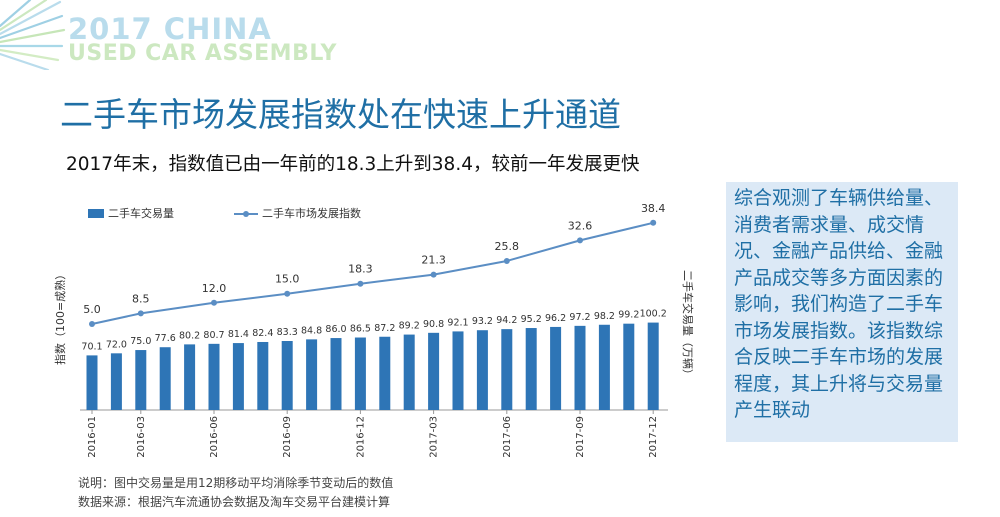  What do you see at coordinates (92, 309) in the screenshot?
I see `index-value-label: 5.0` at bounding box center [92, 309].